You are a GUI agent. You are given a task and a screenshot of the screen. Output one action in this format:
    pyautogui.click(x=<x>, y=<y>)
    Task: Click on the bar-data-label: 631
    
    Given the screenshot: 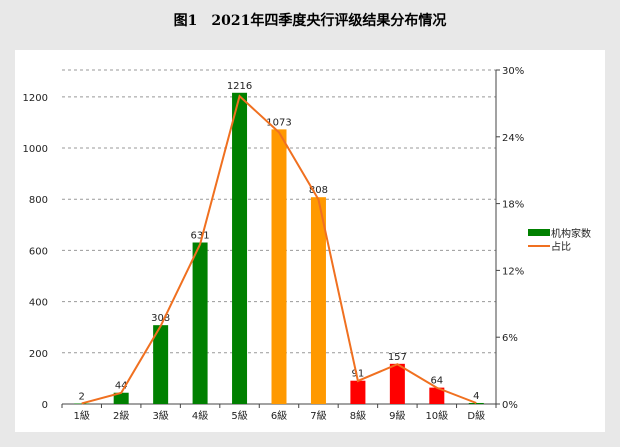 What is the action you would take?
    pyautogui.click(x=200, y=236)
    